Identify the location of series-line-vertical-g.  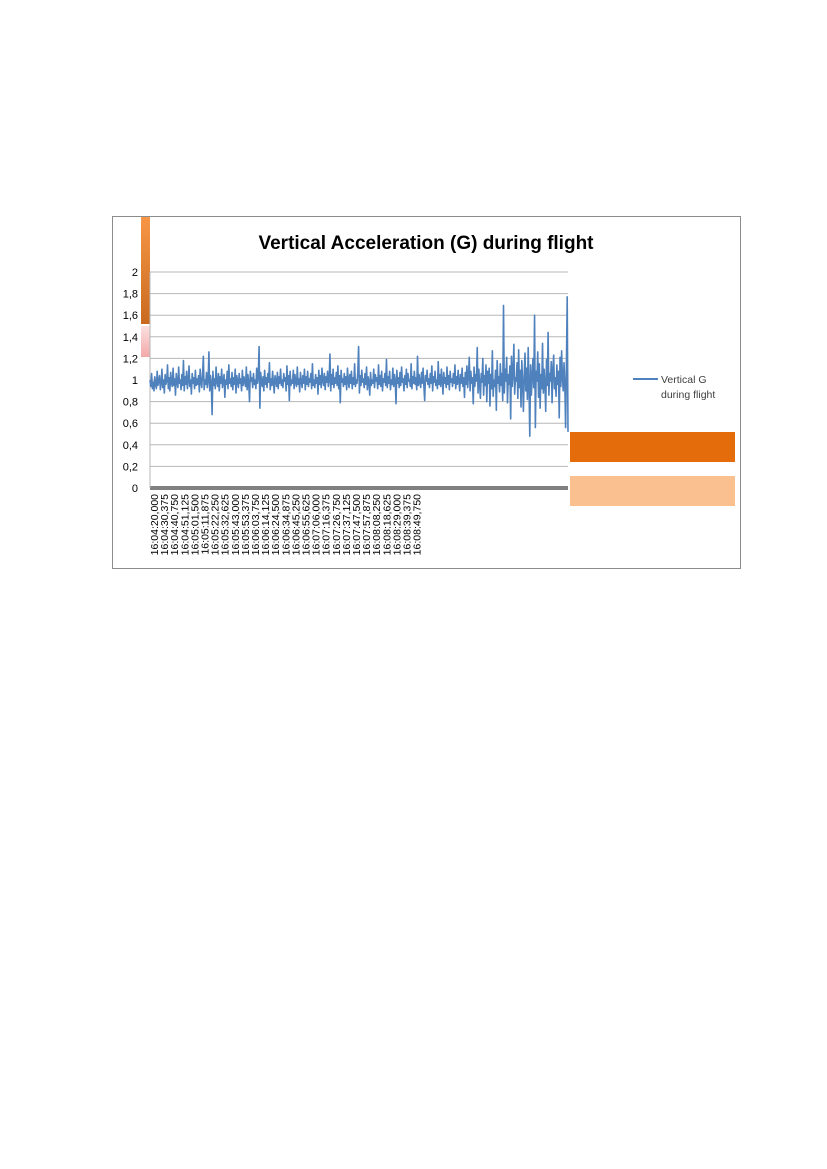
(359, 366).